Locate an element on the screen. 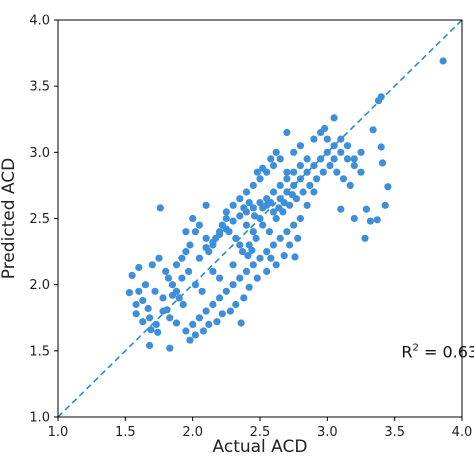  x-axis-title: Actual ACD is located at coordinates (260, 447).